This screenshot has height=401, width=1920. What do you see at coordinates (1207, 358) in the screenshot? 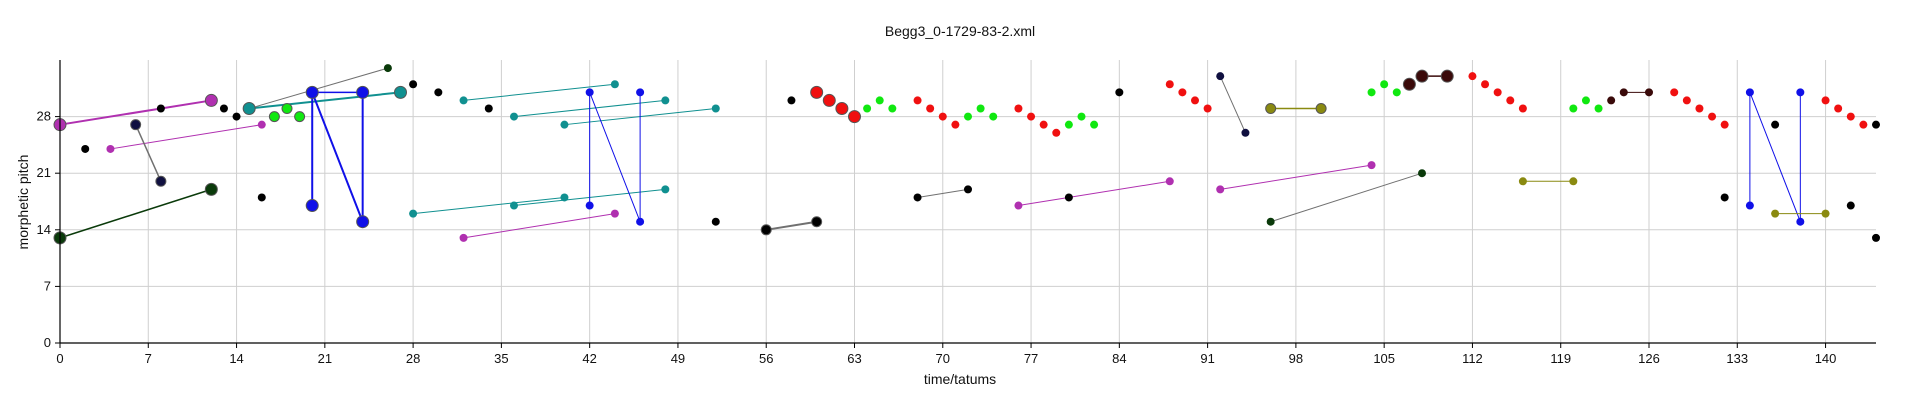
I see `x-tick-label: 91` at bounding box center [1207, 358].